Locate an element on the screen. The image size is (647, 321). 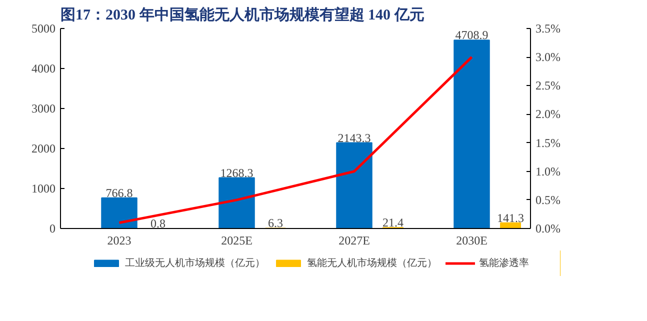
x-tick-label: 2023 is located at coordinates (119, 241).